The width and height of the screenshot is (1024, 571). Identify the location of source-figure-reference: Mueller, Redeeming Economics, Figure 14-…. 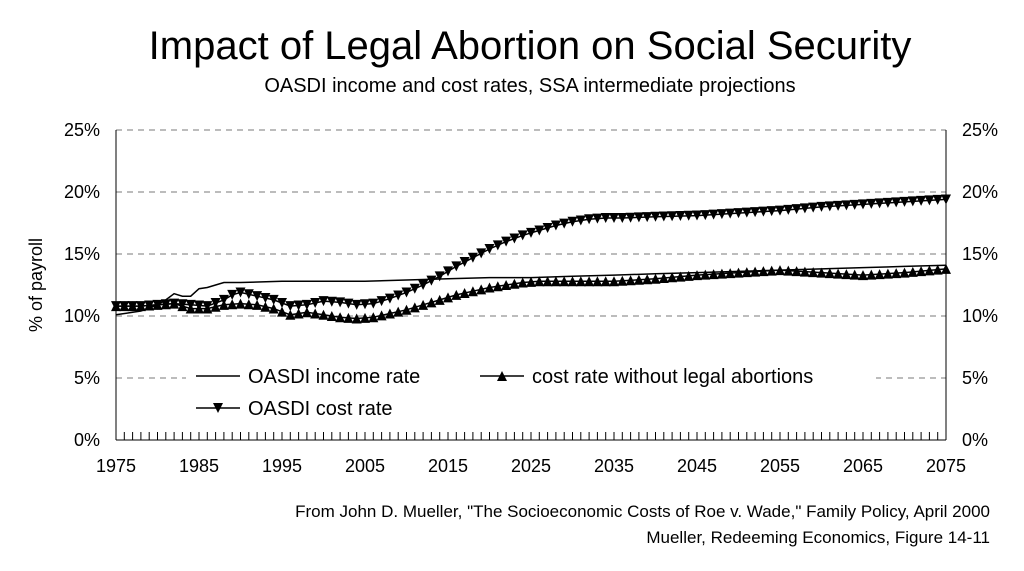
(818, 537).